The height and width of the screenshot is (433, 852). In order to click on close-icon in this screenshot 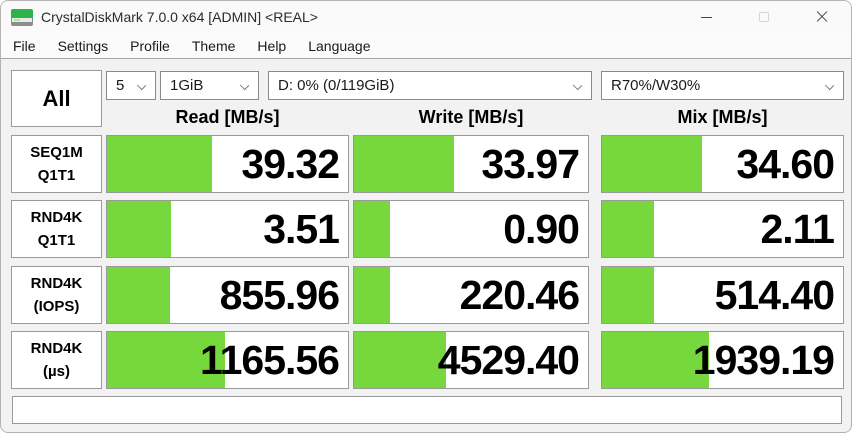, I will do `click(822, 17)`.